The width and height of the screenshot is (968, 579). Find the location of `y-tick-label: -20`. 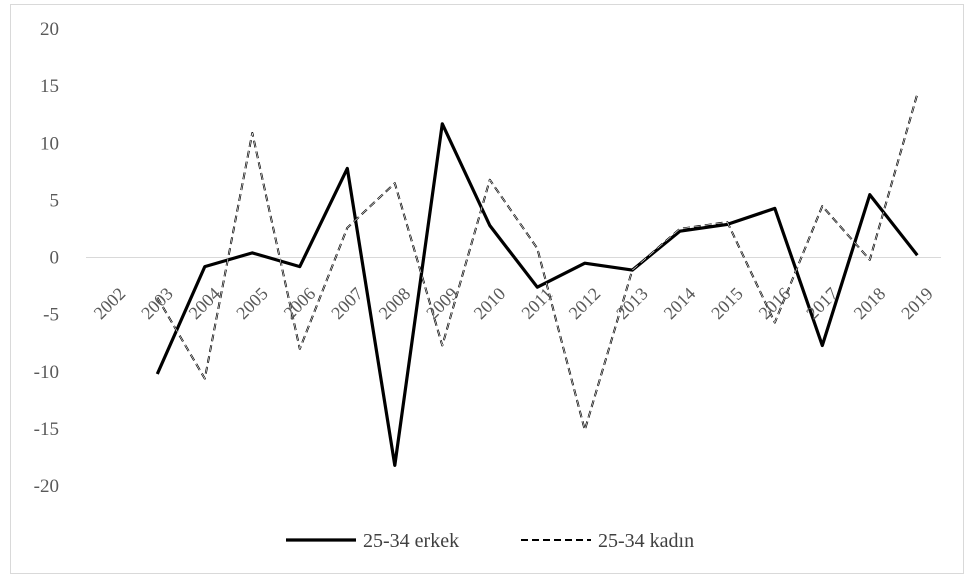

y-tick-label: -20 is located at coordinates (46, 486).